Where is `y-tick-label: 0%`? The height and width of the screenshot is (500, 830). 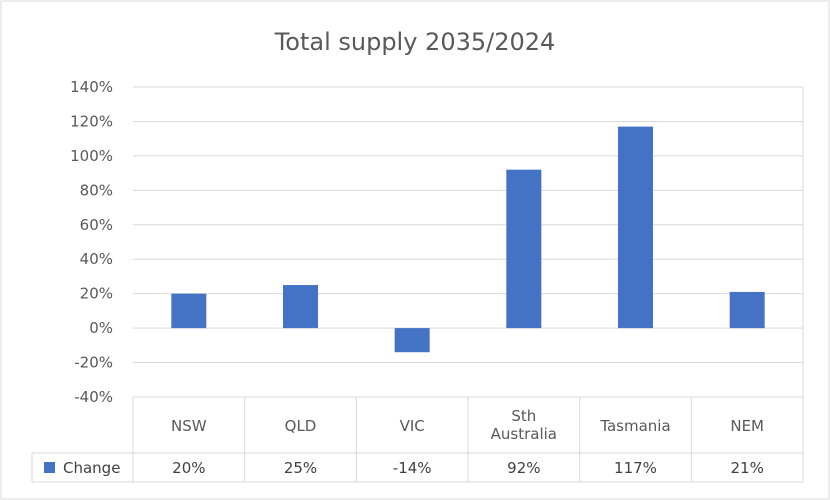 y-tick-label: 0% is located at coordinates (101, 328).